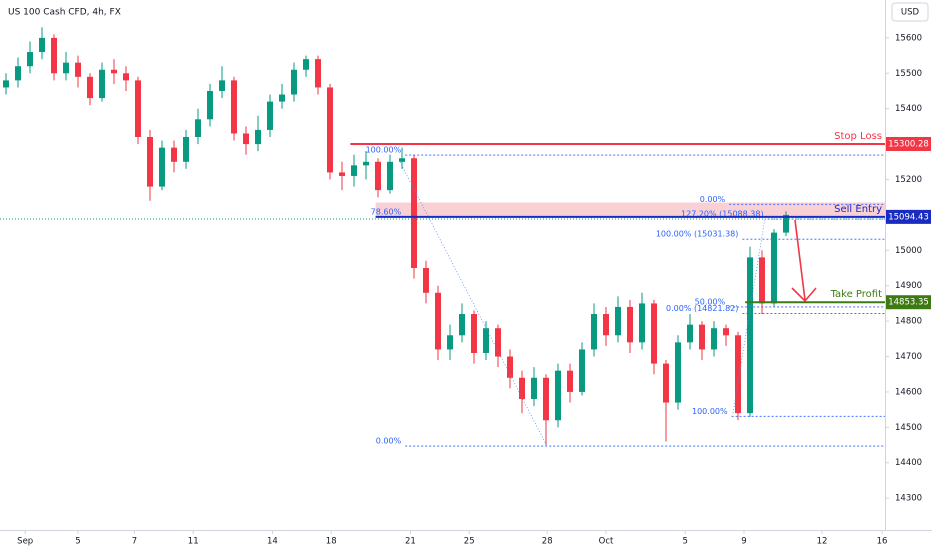 The height and width of the screenshot is (550, 932). I want to click on level-price-label: 15300.28, so click(908, 144).